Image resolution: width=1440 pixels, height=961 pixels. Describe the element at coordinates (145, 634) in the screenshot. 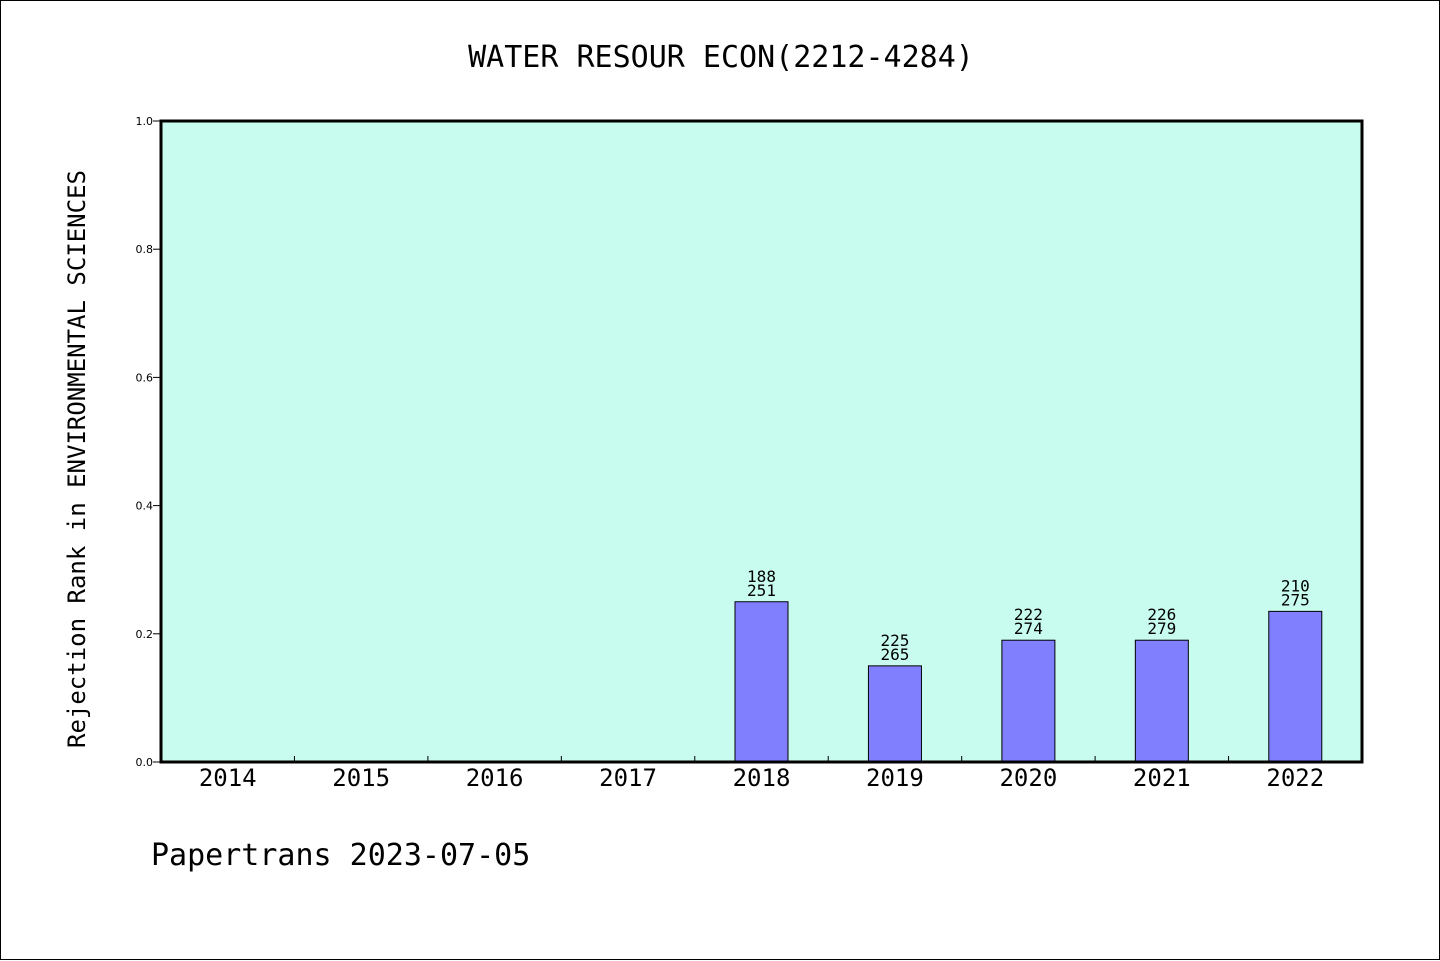

I see `y-tick-label: 0.2` at that location.